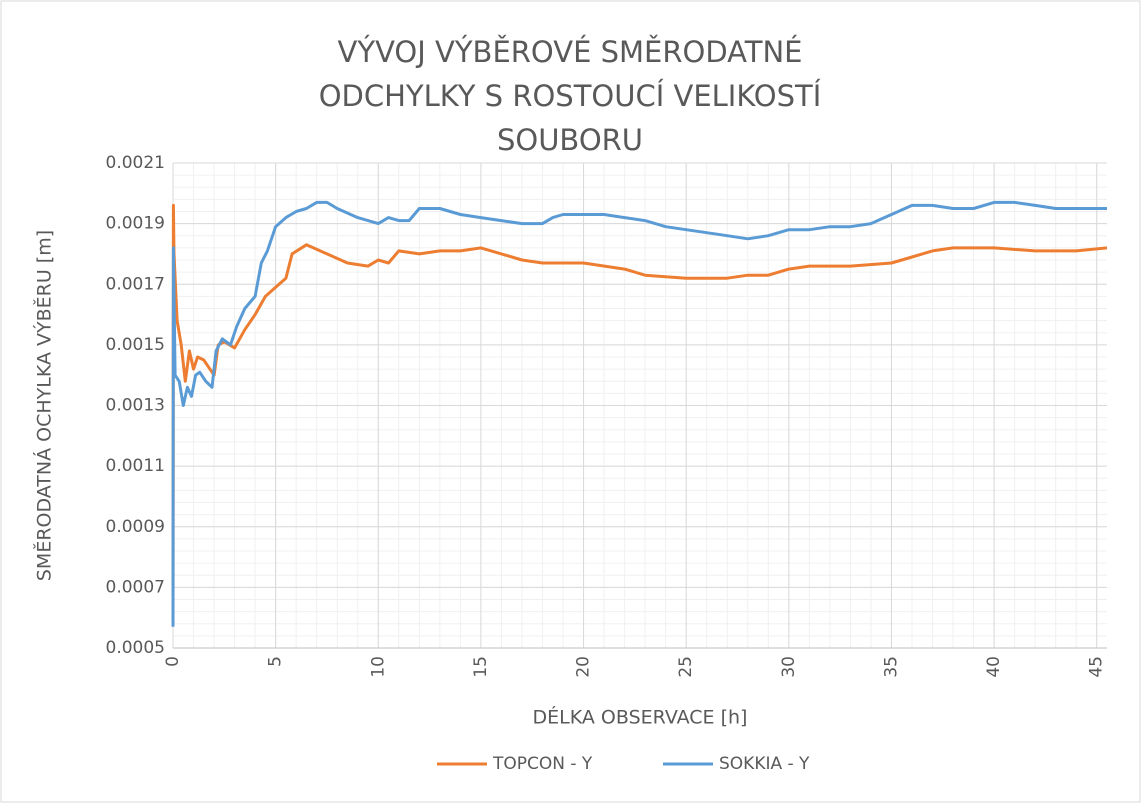 Image resolution: width=1141 pixels, height=803 pixels. What do you see at coordinates (584, 667) in the screenshot?
I see `x-tick-label: 20` at bounding box center [584, 667].